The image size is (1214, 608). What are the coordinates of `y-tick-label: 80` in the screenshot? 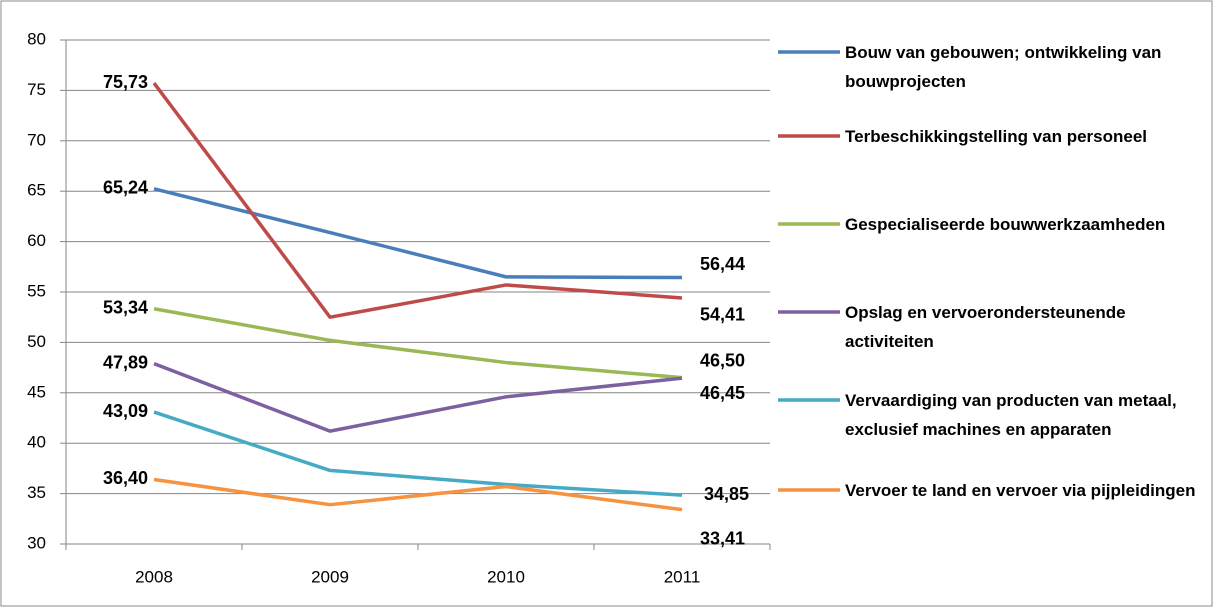 It's located at (36, 38).